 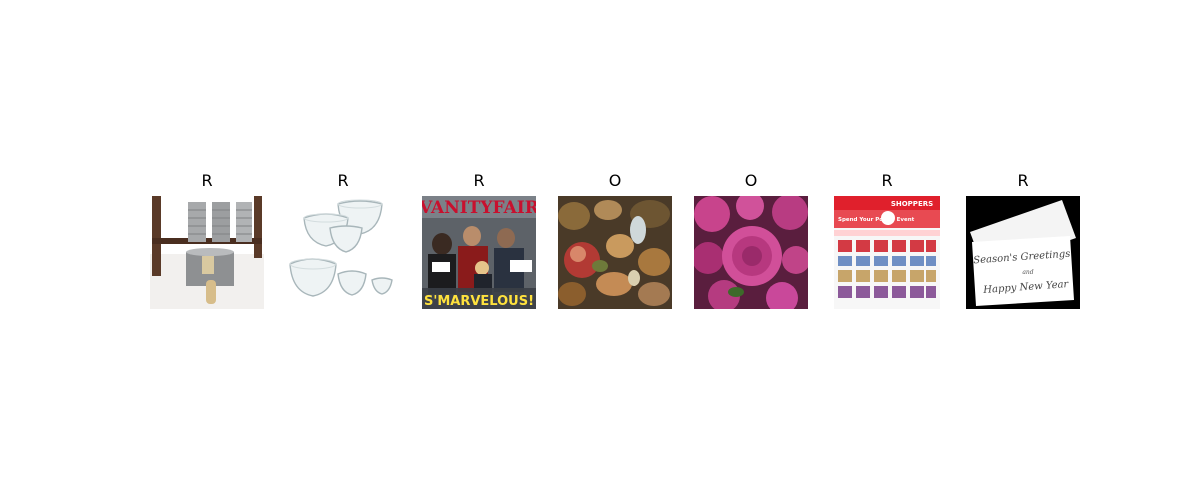 What do you see at coordinates (876, 220) in the screenshot?
I see `flyer-headline: Spend Your Points Event` at bounding box center [876, 220].